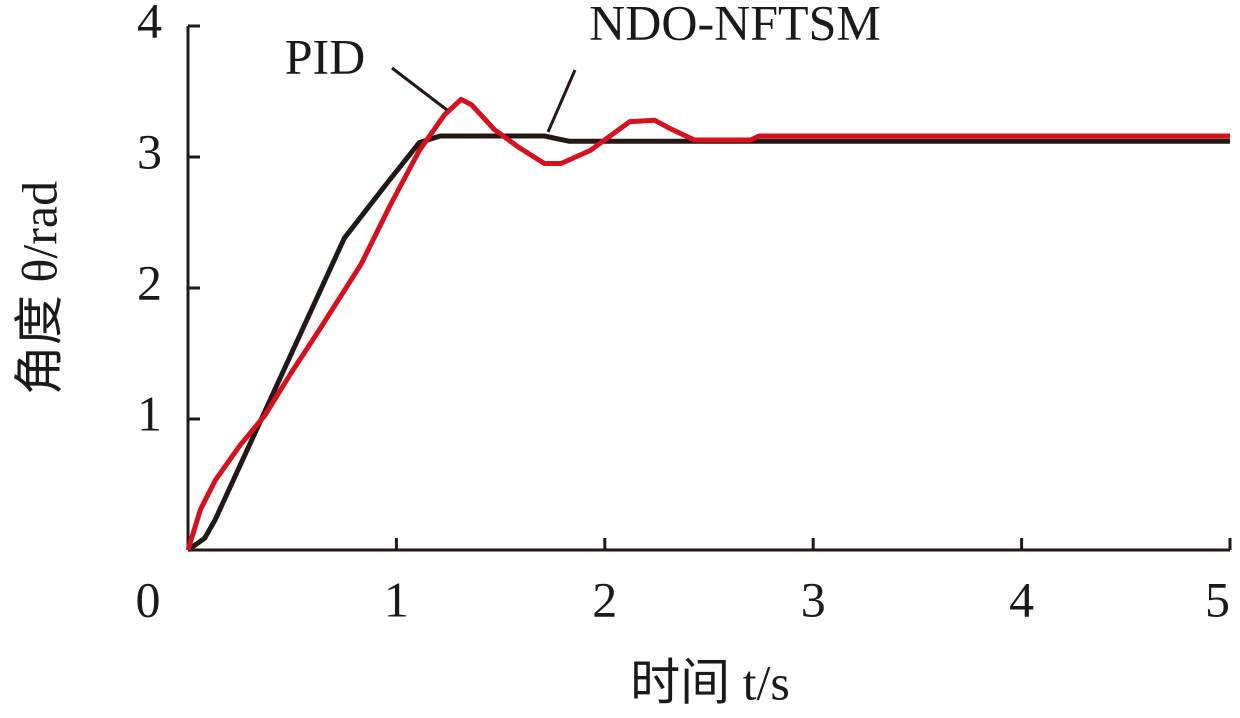  I want to click on series-label: PID, so click(325, 56).